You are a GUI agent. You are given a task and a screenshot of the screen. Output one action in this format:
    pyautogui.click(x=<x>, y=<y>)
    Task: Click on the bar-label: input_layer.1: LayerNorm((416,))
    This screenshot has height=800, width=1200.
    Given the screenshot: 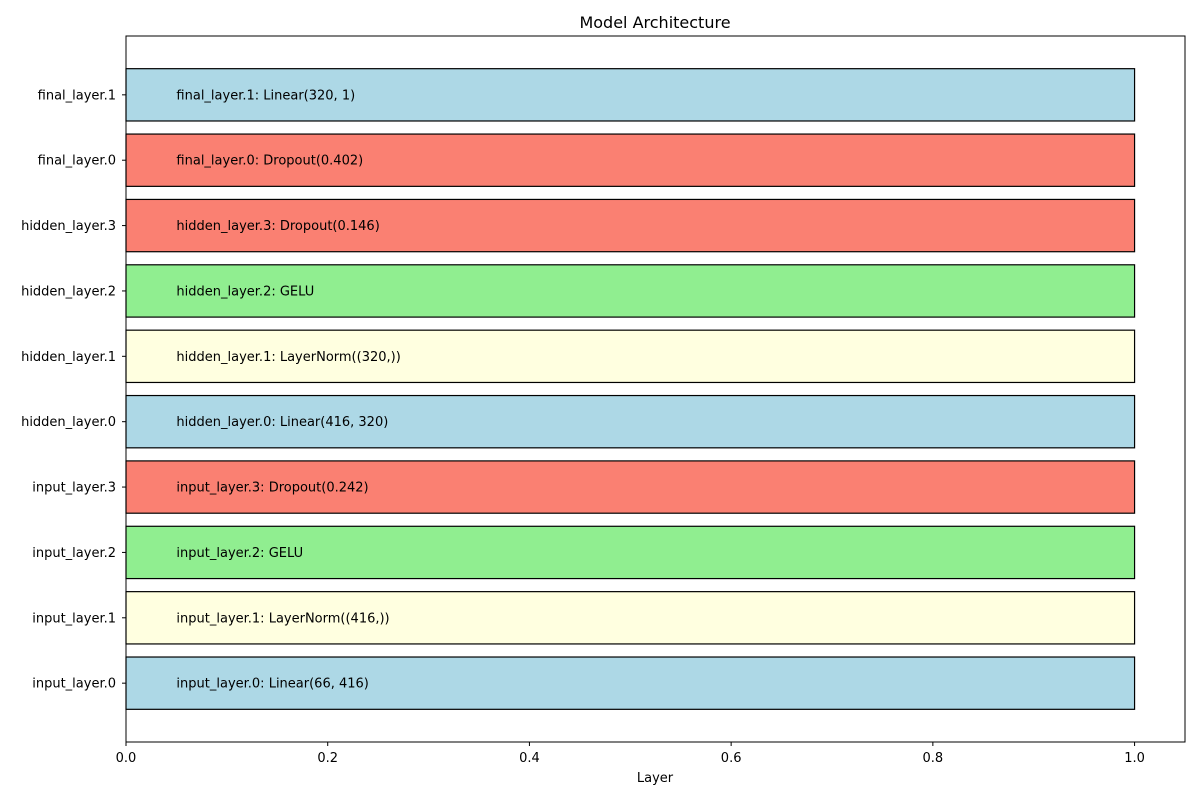 What is the action you would take?
    pyautogui.click(x=282, y=618)
    